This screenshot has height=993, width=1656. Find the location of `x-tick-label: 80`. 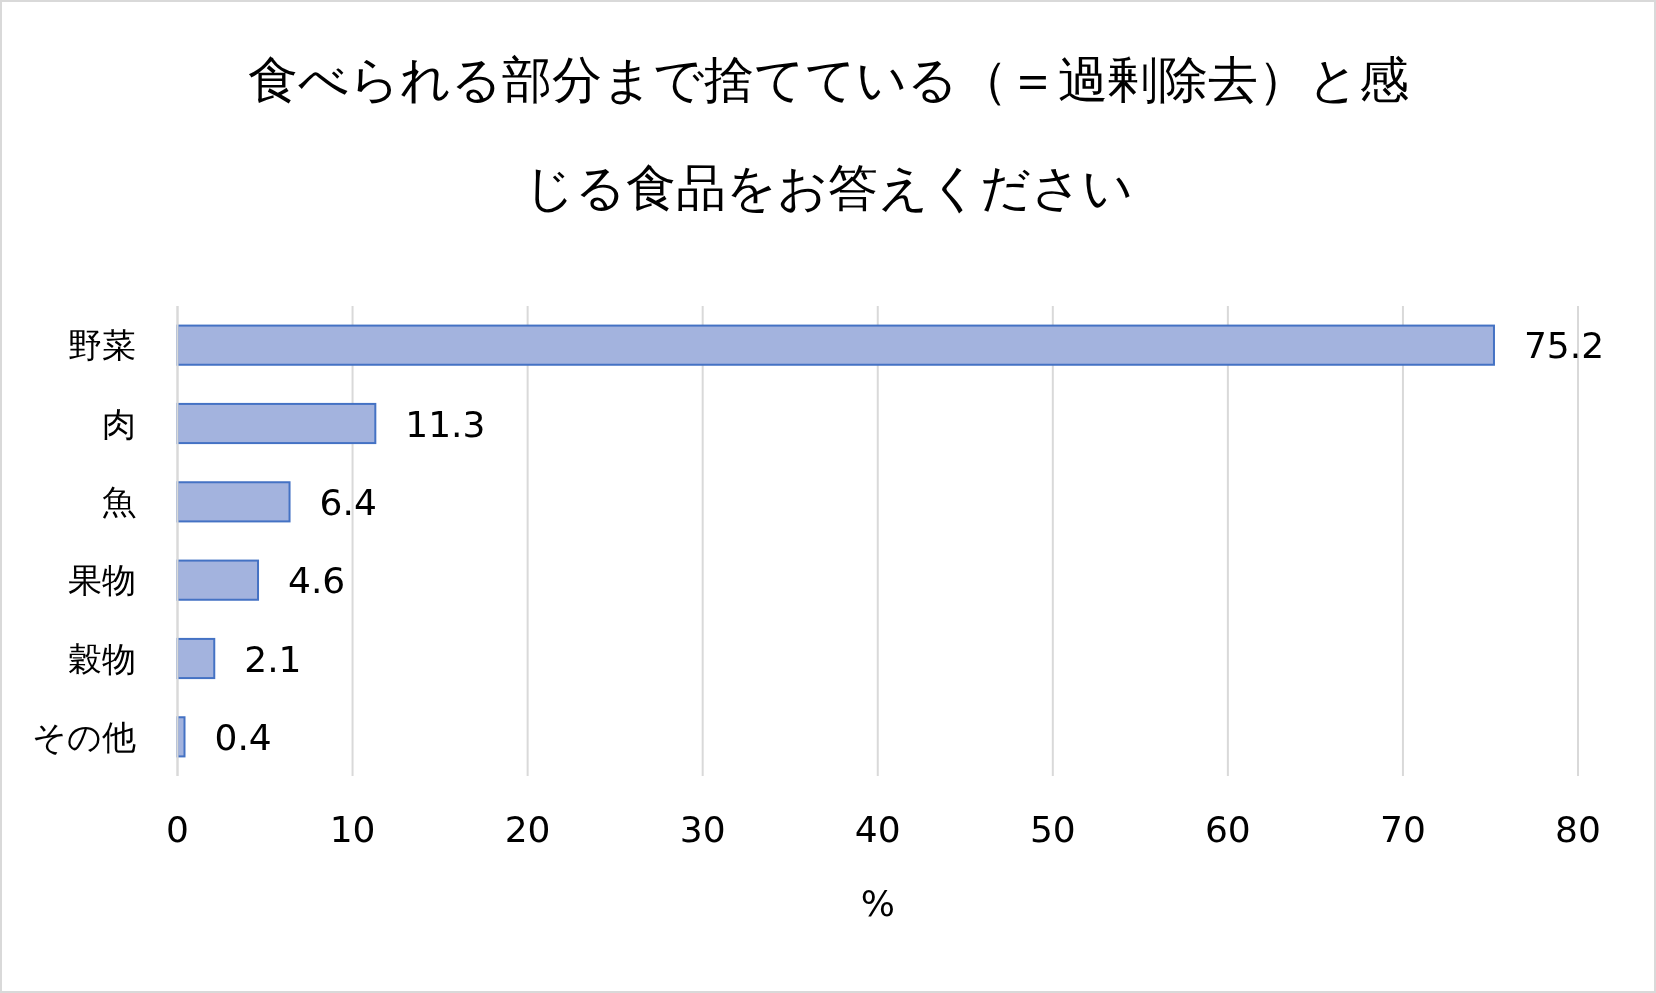

x-tick-label: 80 is located at coordinates (1578, 829).